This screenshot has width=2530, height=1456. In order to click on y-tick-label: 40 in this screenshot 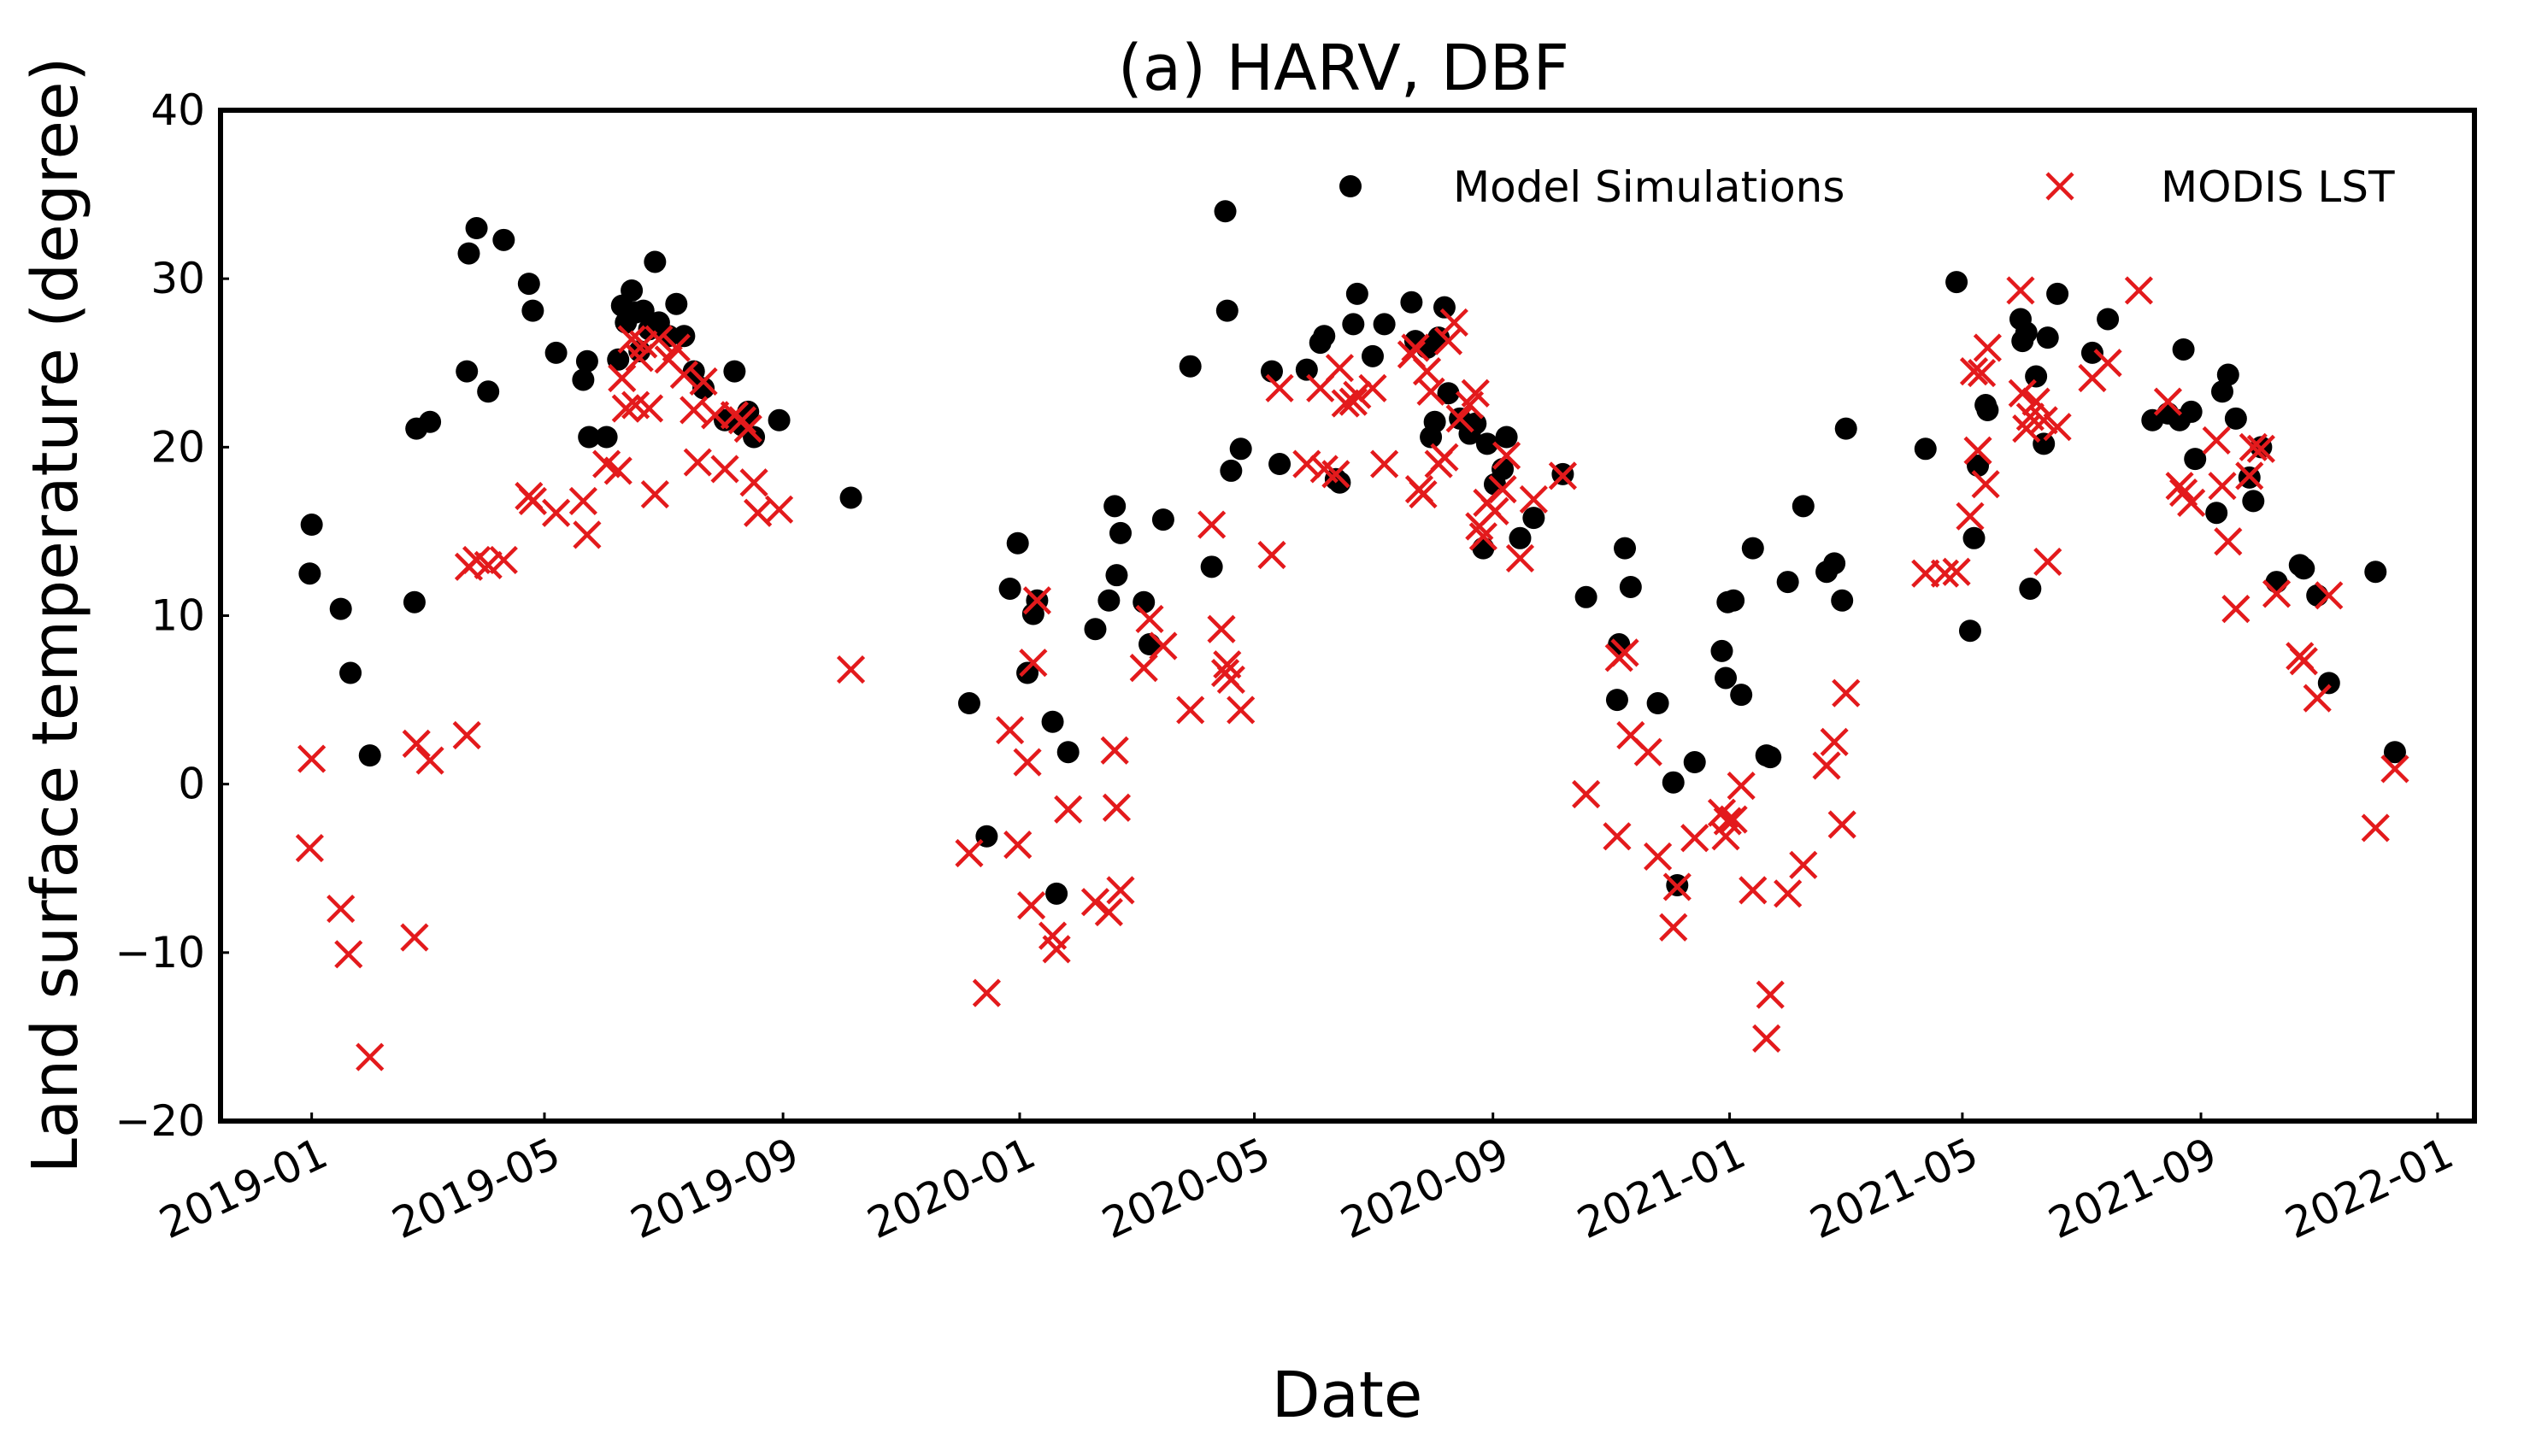, I will do `click(177, 110)`.